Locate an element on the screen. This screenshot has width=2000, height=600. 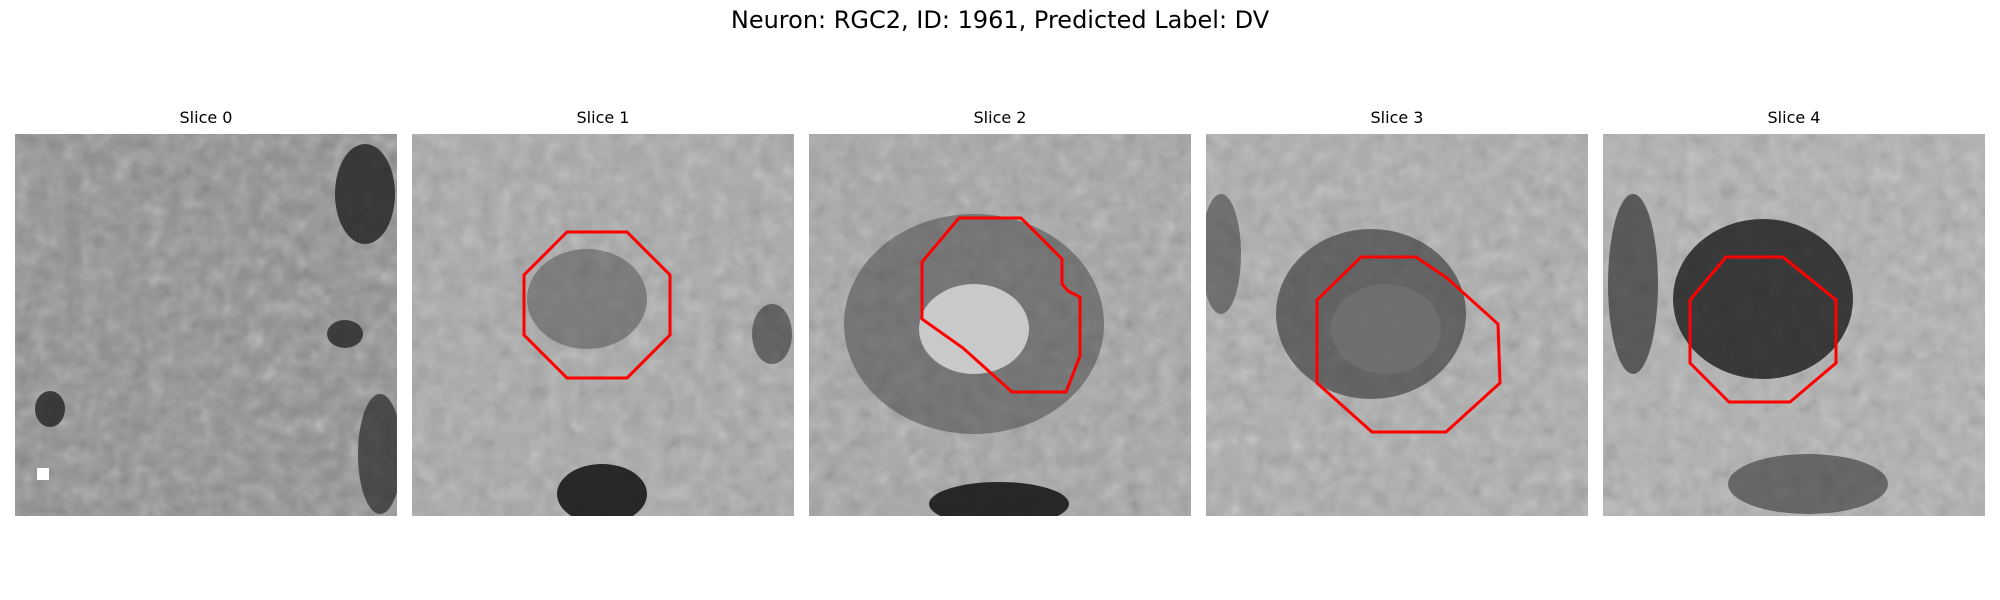
slice-title-1: Slice 1 is located at coordinates (603, 117).